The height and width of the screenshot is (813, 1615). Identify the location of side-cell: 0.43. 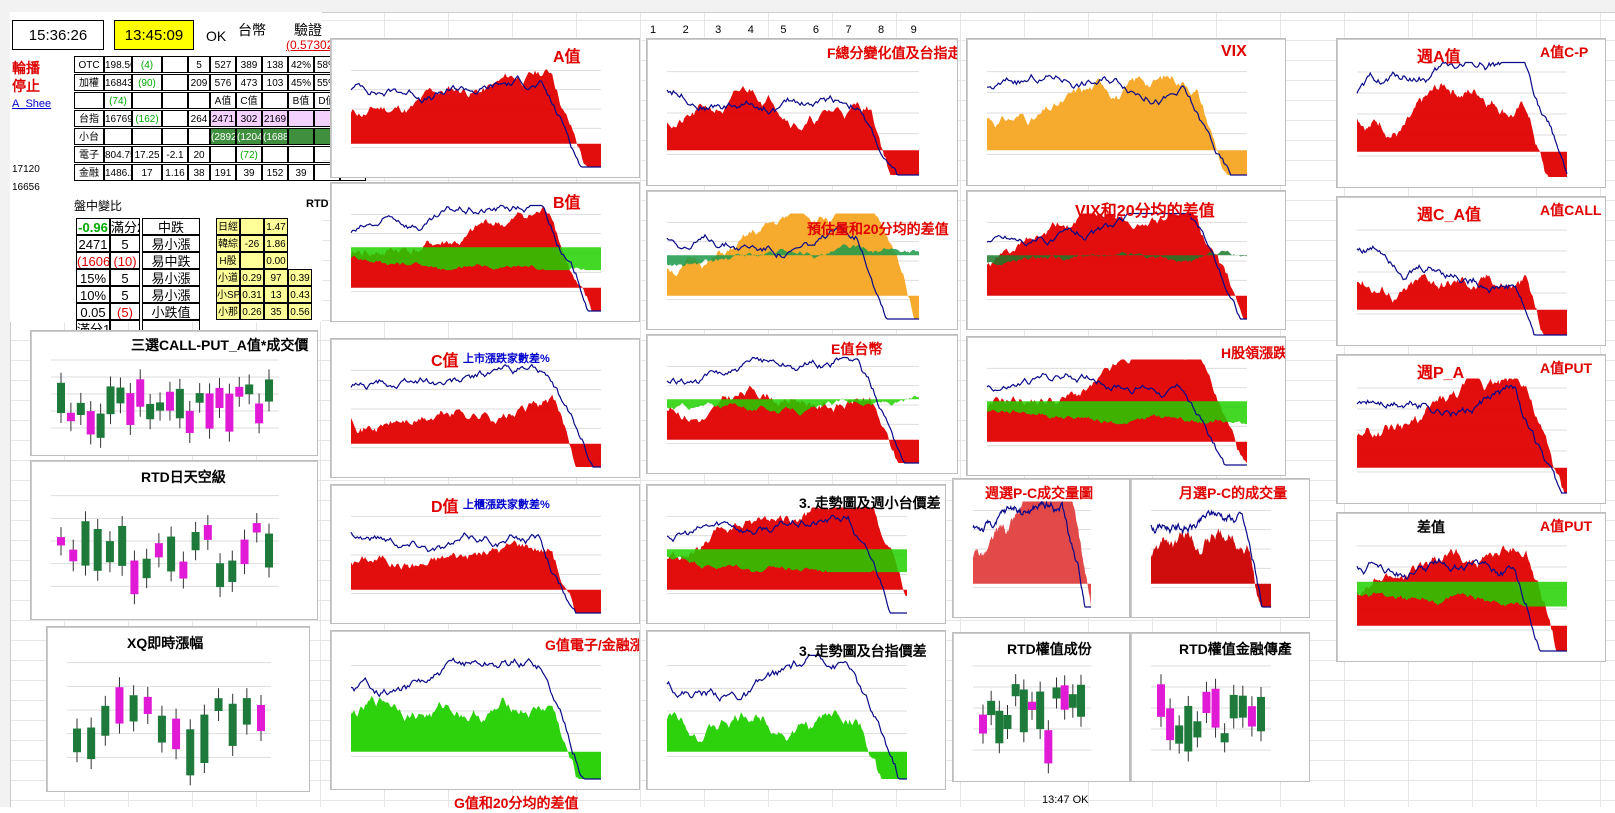
(300, 294).